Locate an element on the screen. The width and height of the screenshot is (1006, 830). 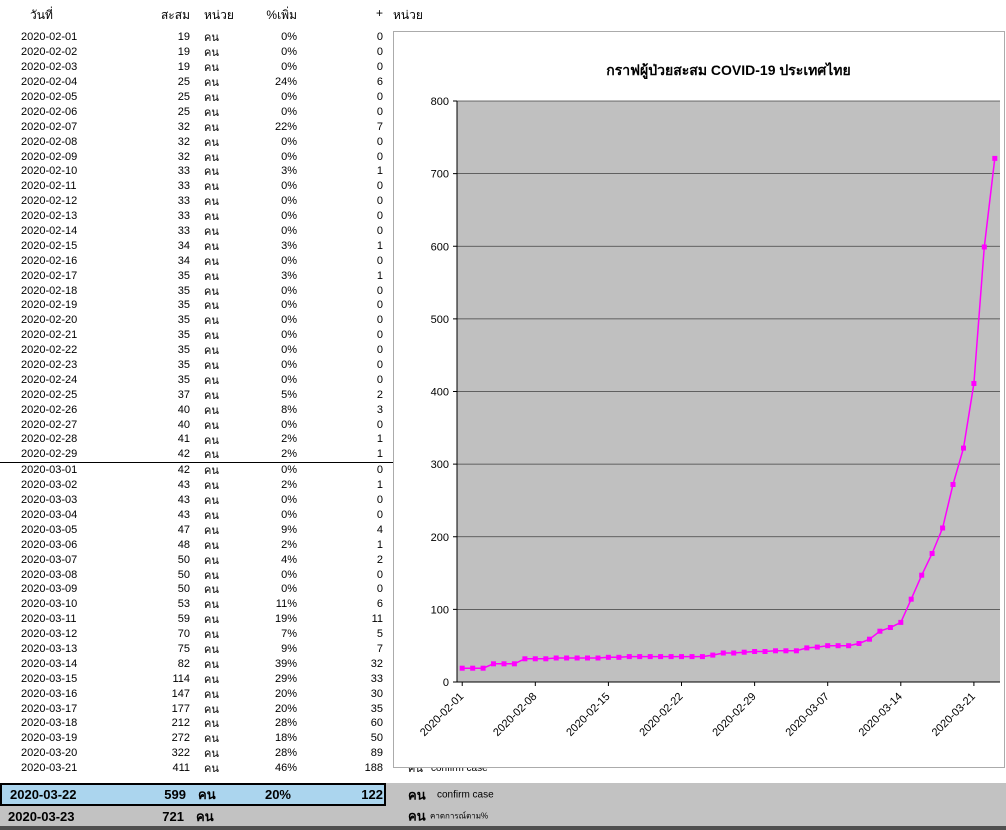
cell: 46% is located at coordinates (285, 768).